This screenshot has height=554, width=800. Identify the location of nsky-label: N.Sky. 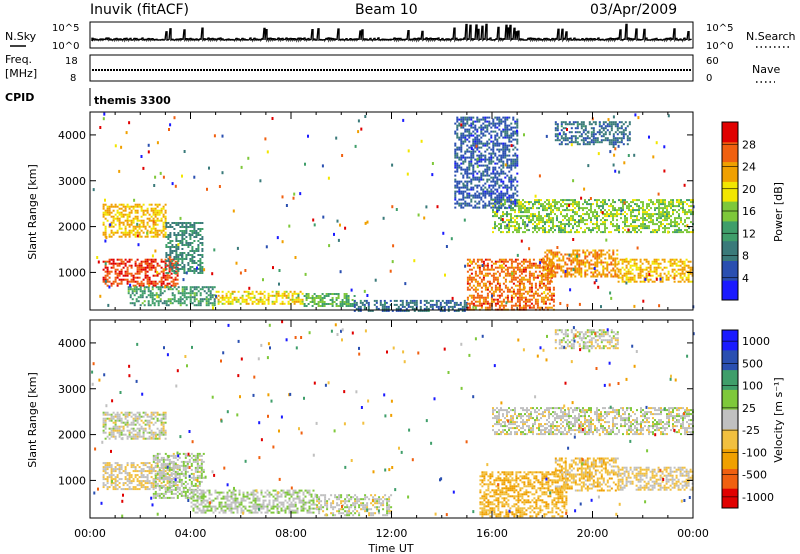
(21, 36).